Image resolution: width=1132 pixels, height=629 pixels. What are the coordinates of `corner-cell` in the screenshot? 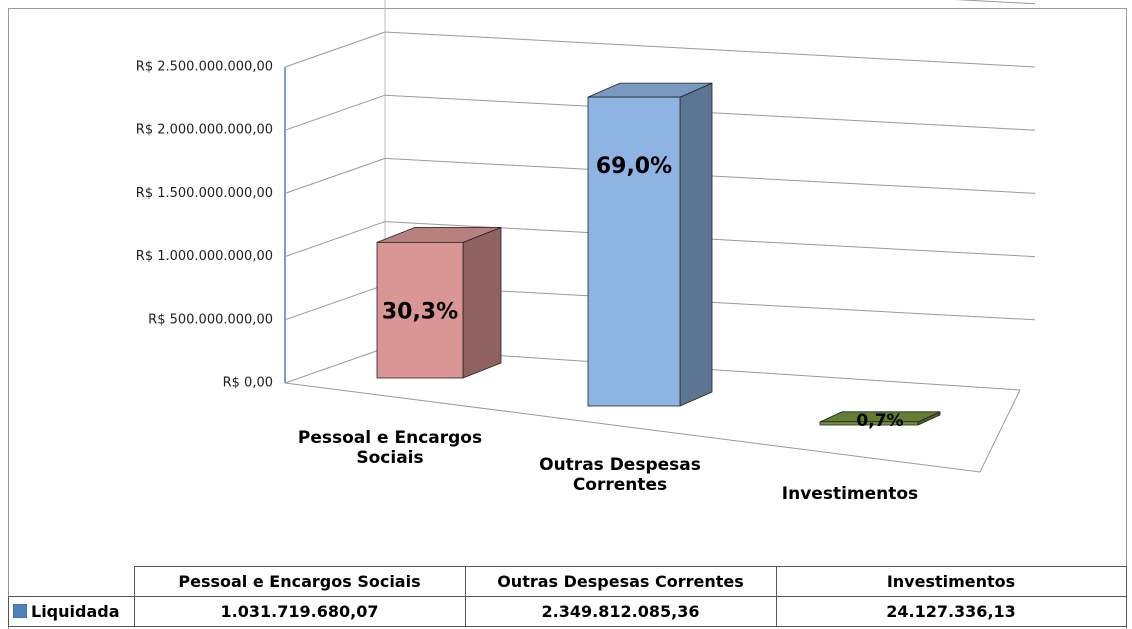 It's located at (71, 581).